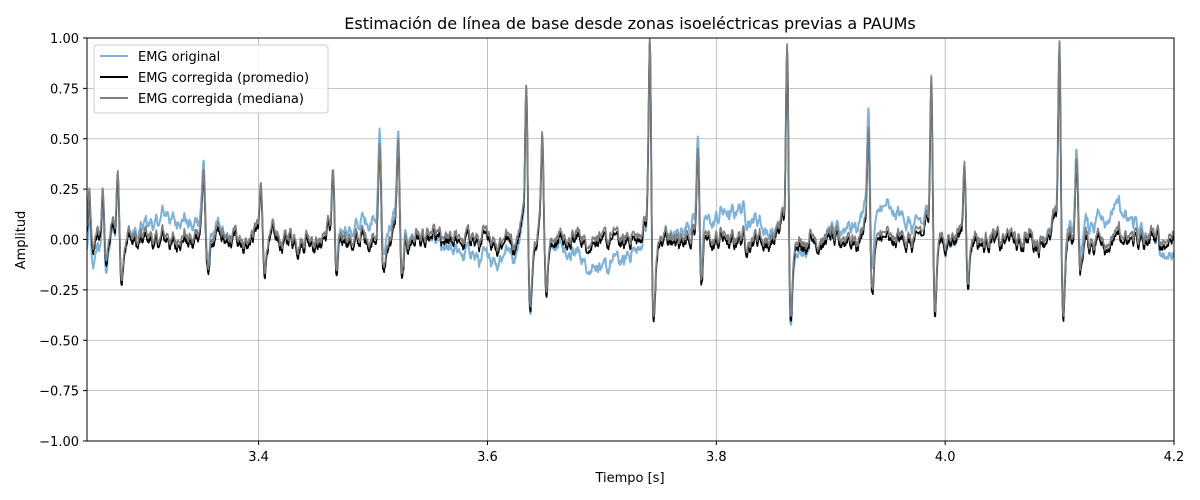 The height and width of the screenshot is (500, 1200). Describe the element at coordinates (64, 89) in the screenshot. I see `y-tick-label: 0.75` at that location.